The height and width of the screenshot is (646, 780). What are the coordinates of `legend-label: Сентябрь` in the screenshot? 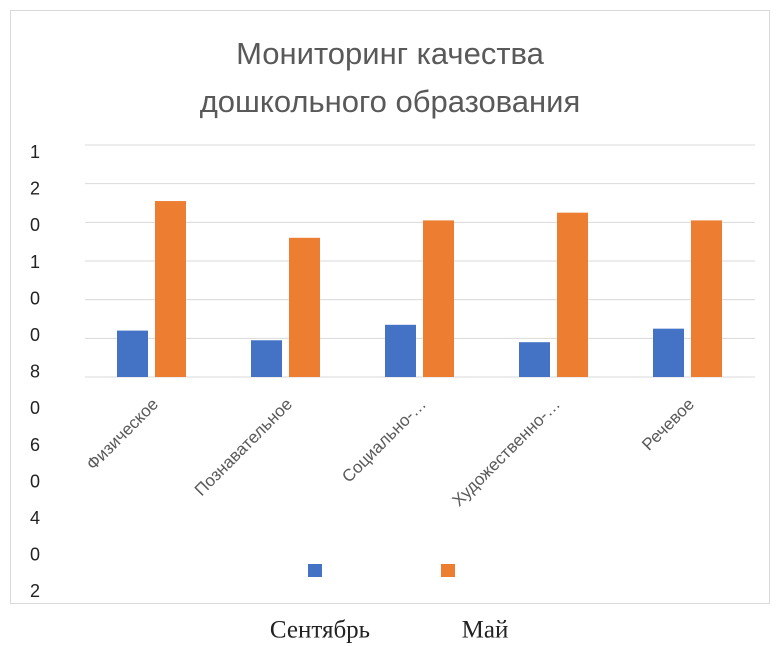 It's located at (320, 630).